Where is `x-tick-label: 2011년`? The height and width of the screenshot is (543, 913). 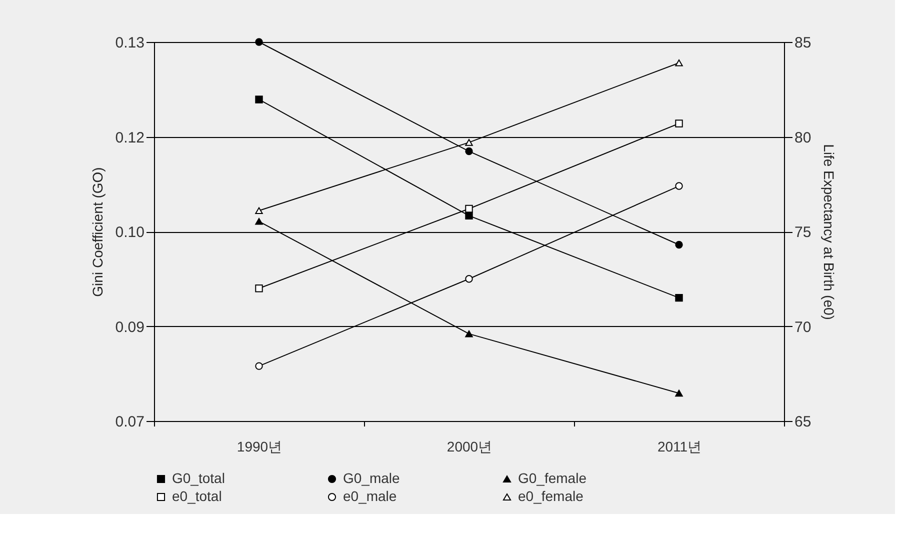 x-tick-label: 2011년 is located at coordinates (679, 446).